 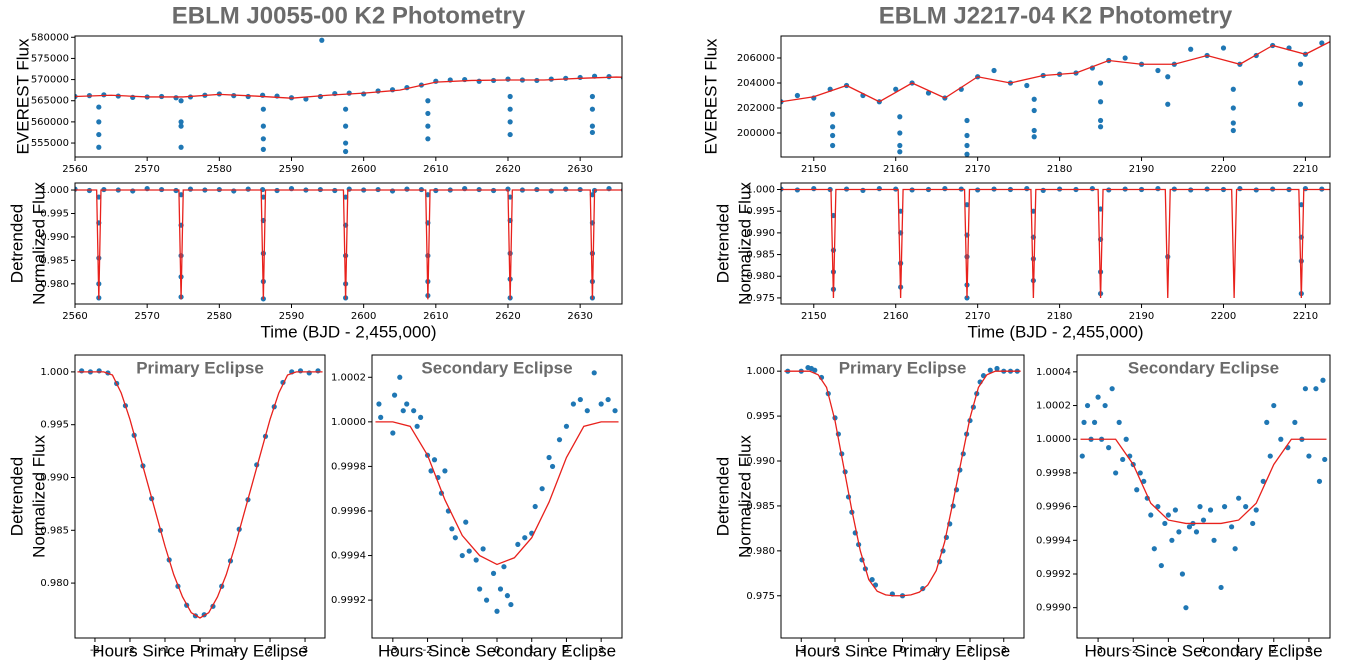 I want to click on x-tick-label: 2580, so click(x=219, y=316).